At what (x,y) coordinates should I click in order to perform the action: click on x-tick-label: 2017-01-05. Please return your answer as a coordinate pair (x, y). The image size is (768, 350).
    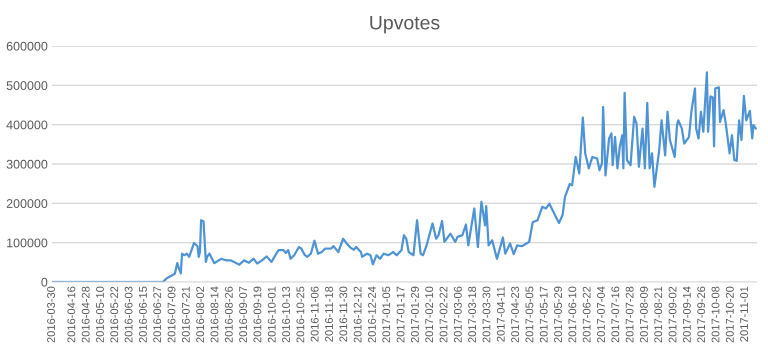
    Looking at the image, I should click on (386, 314).